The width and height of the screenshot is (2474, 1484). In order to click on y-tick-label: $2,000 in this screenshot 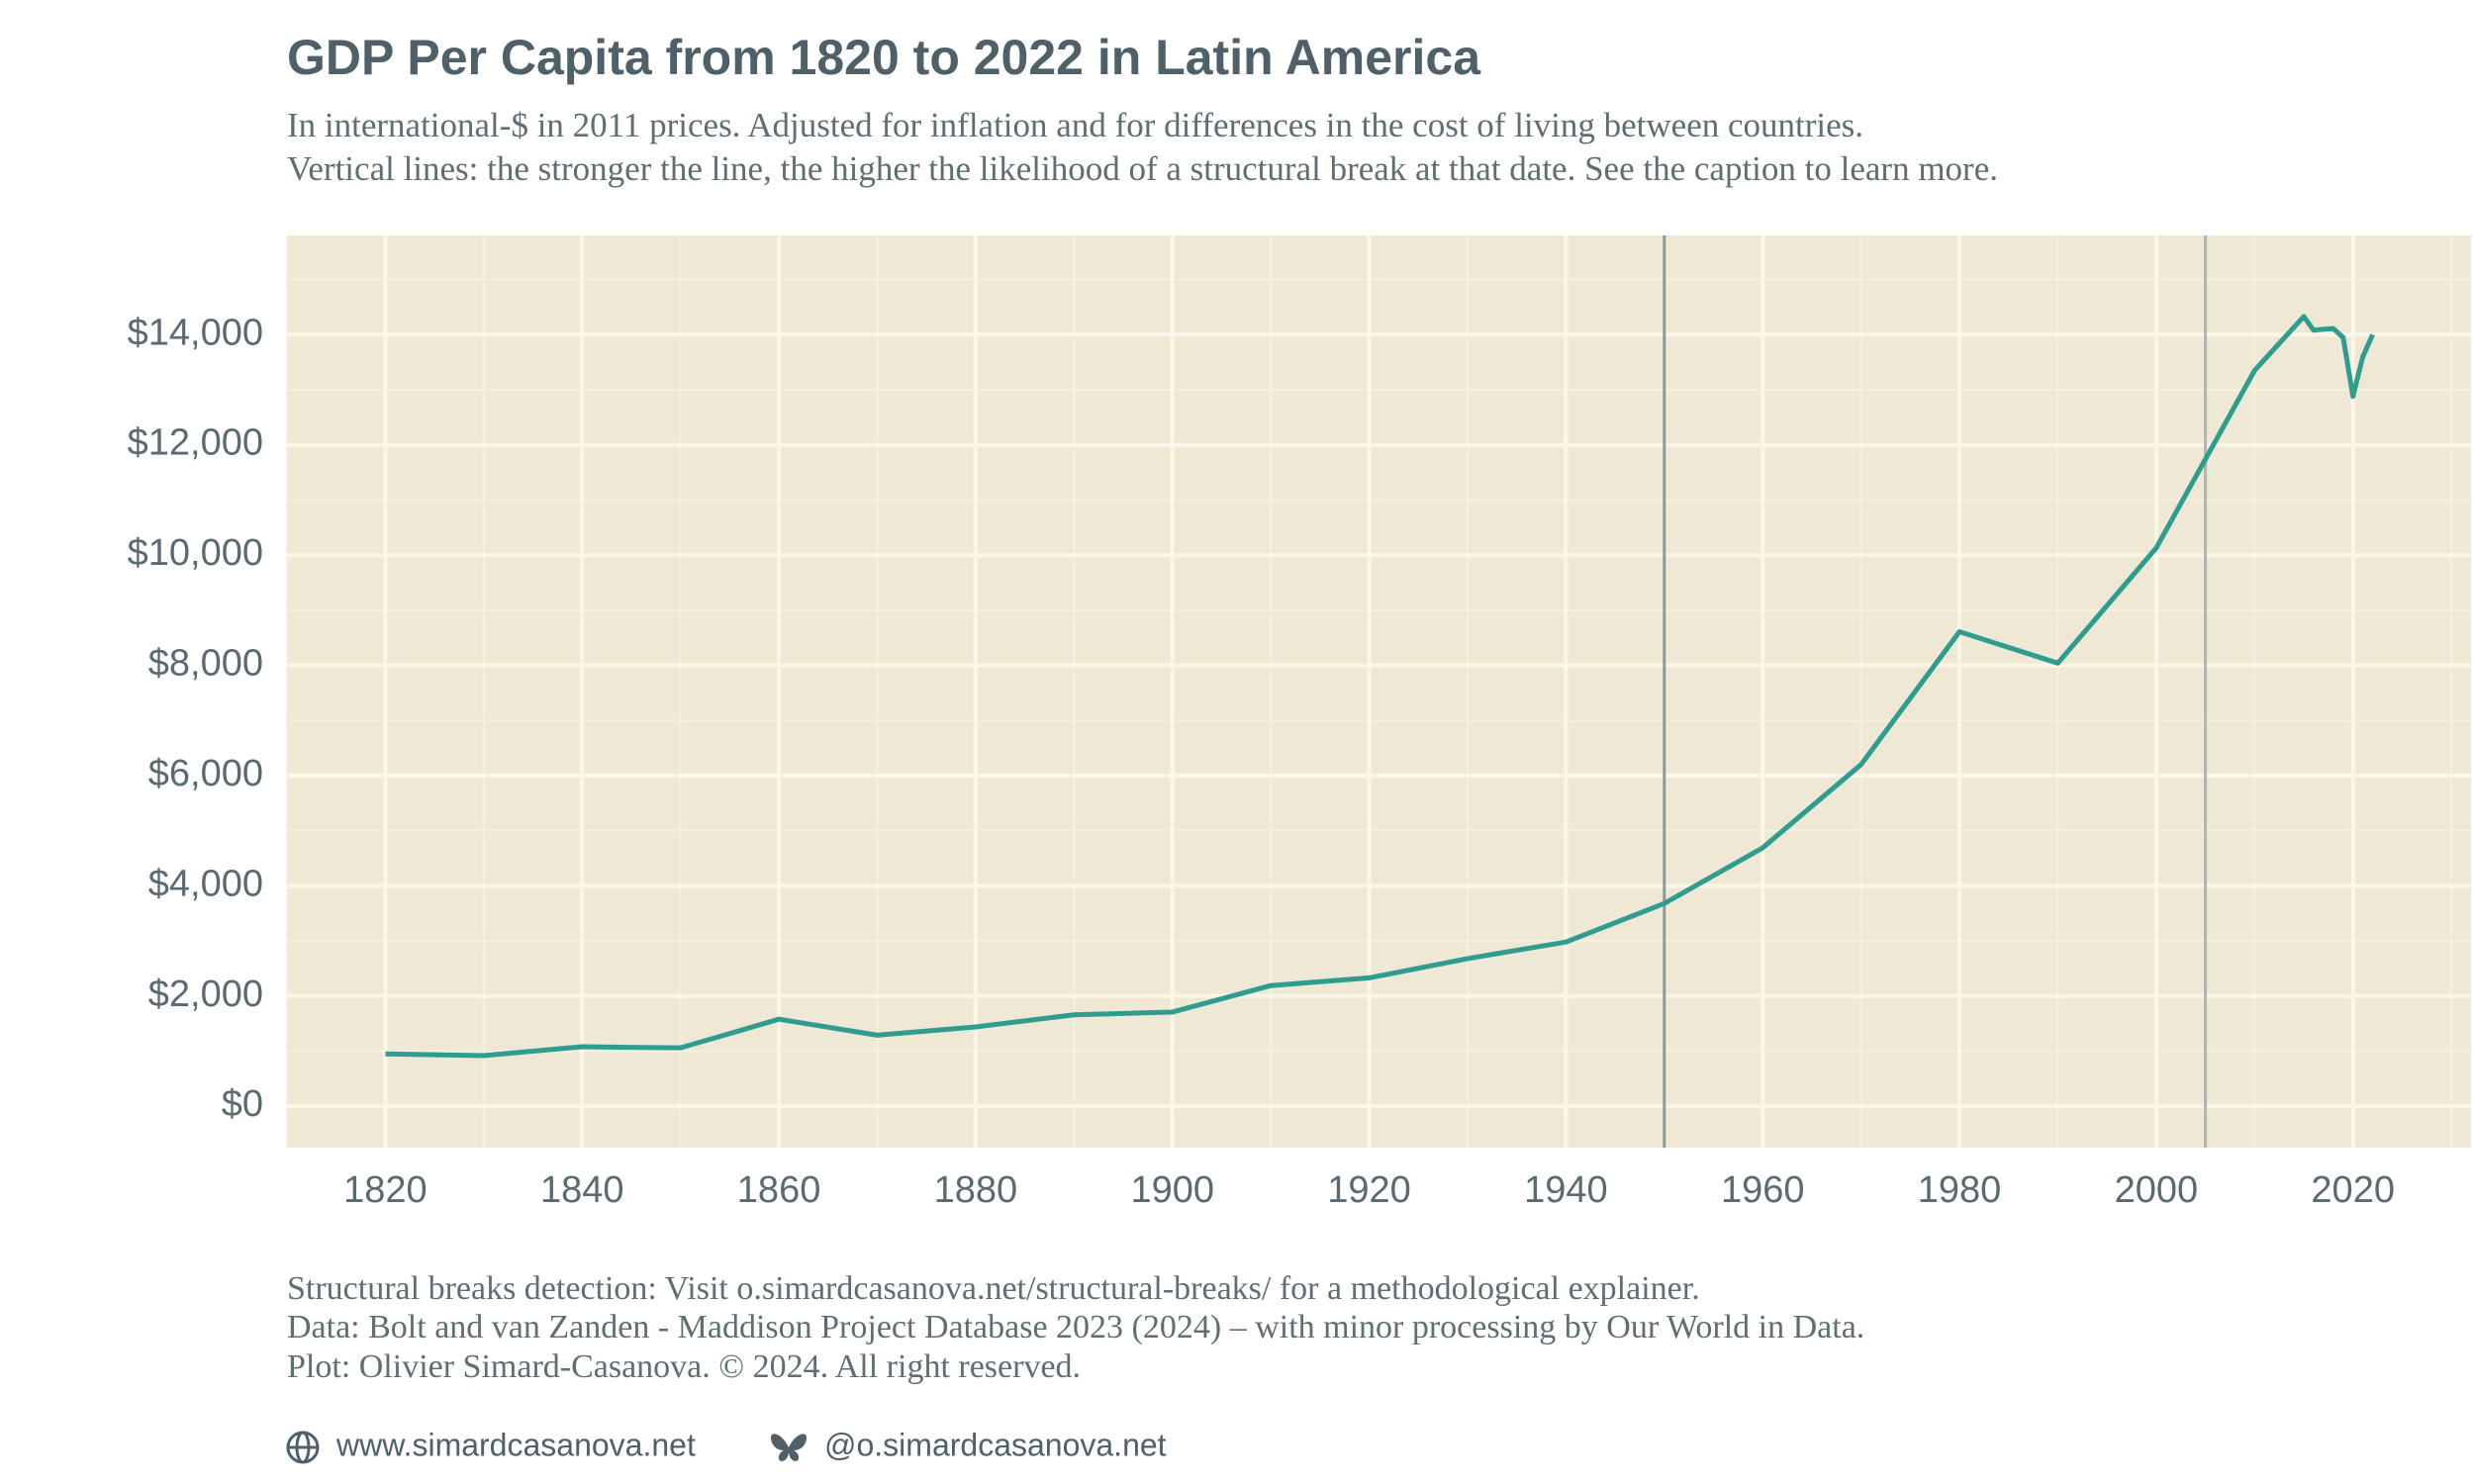, I will do `click(206, 994)`.